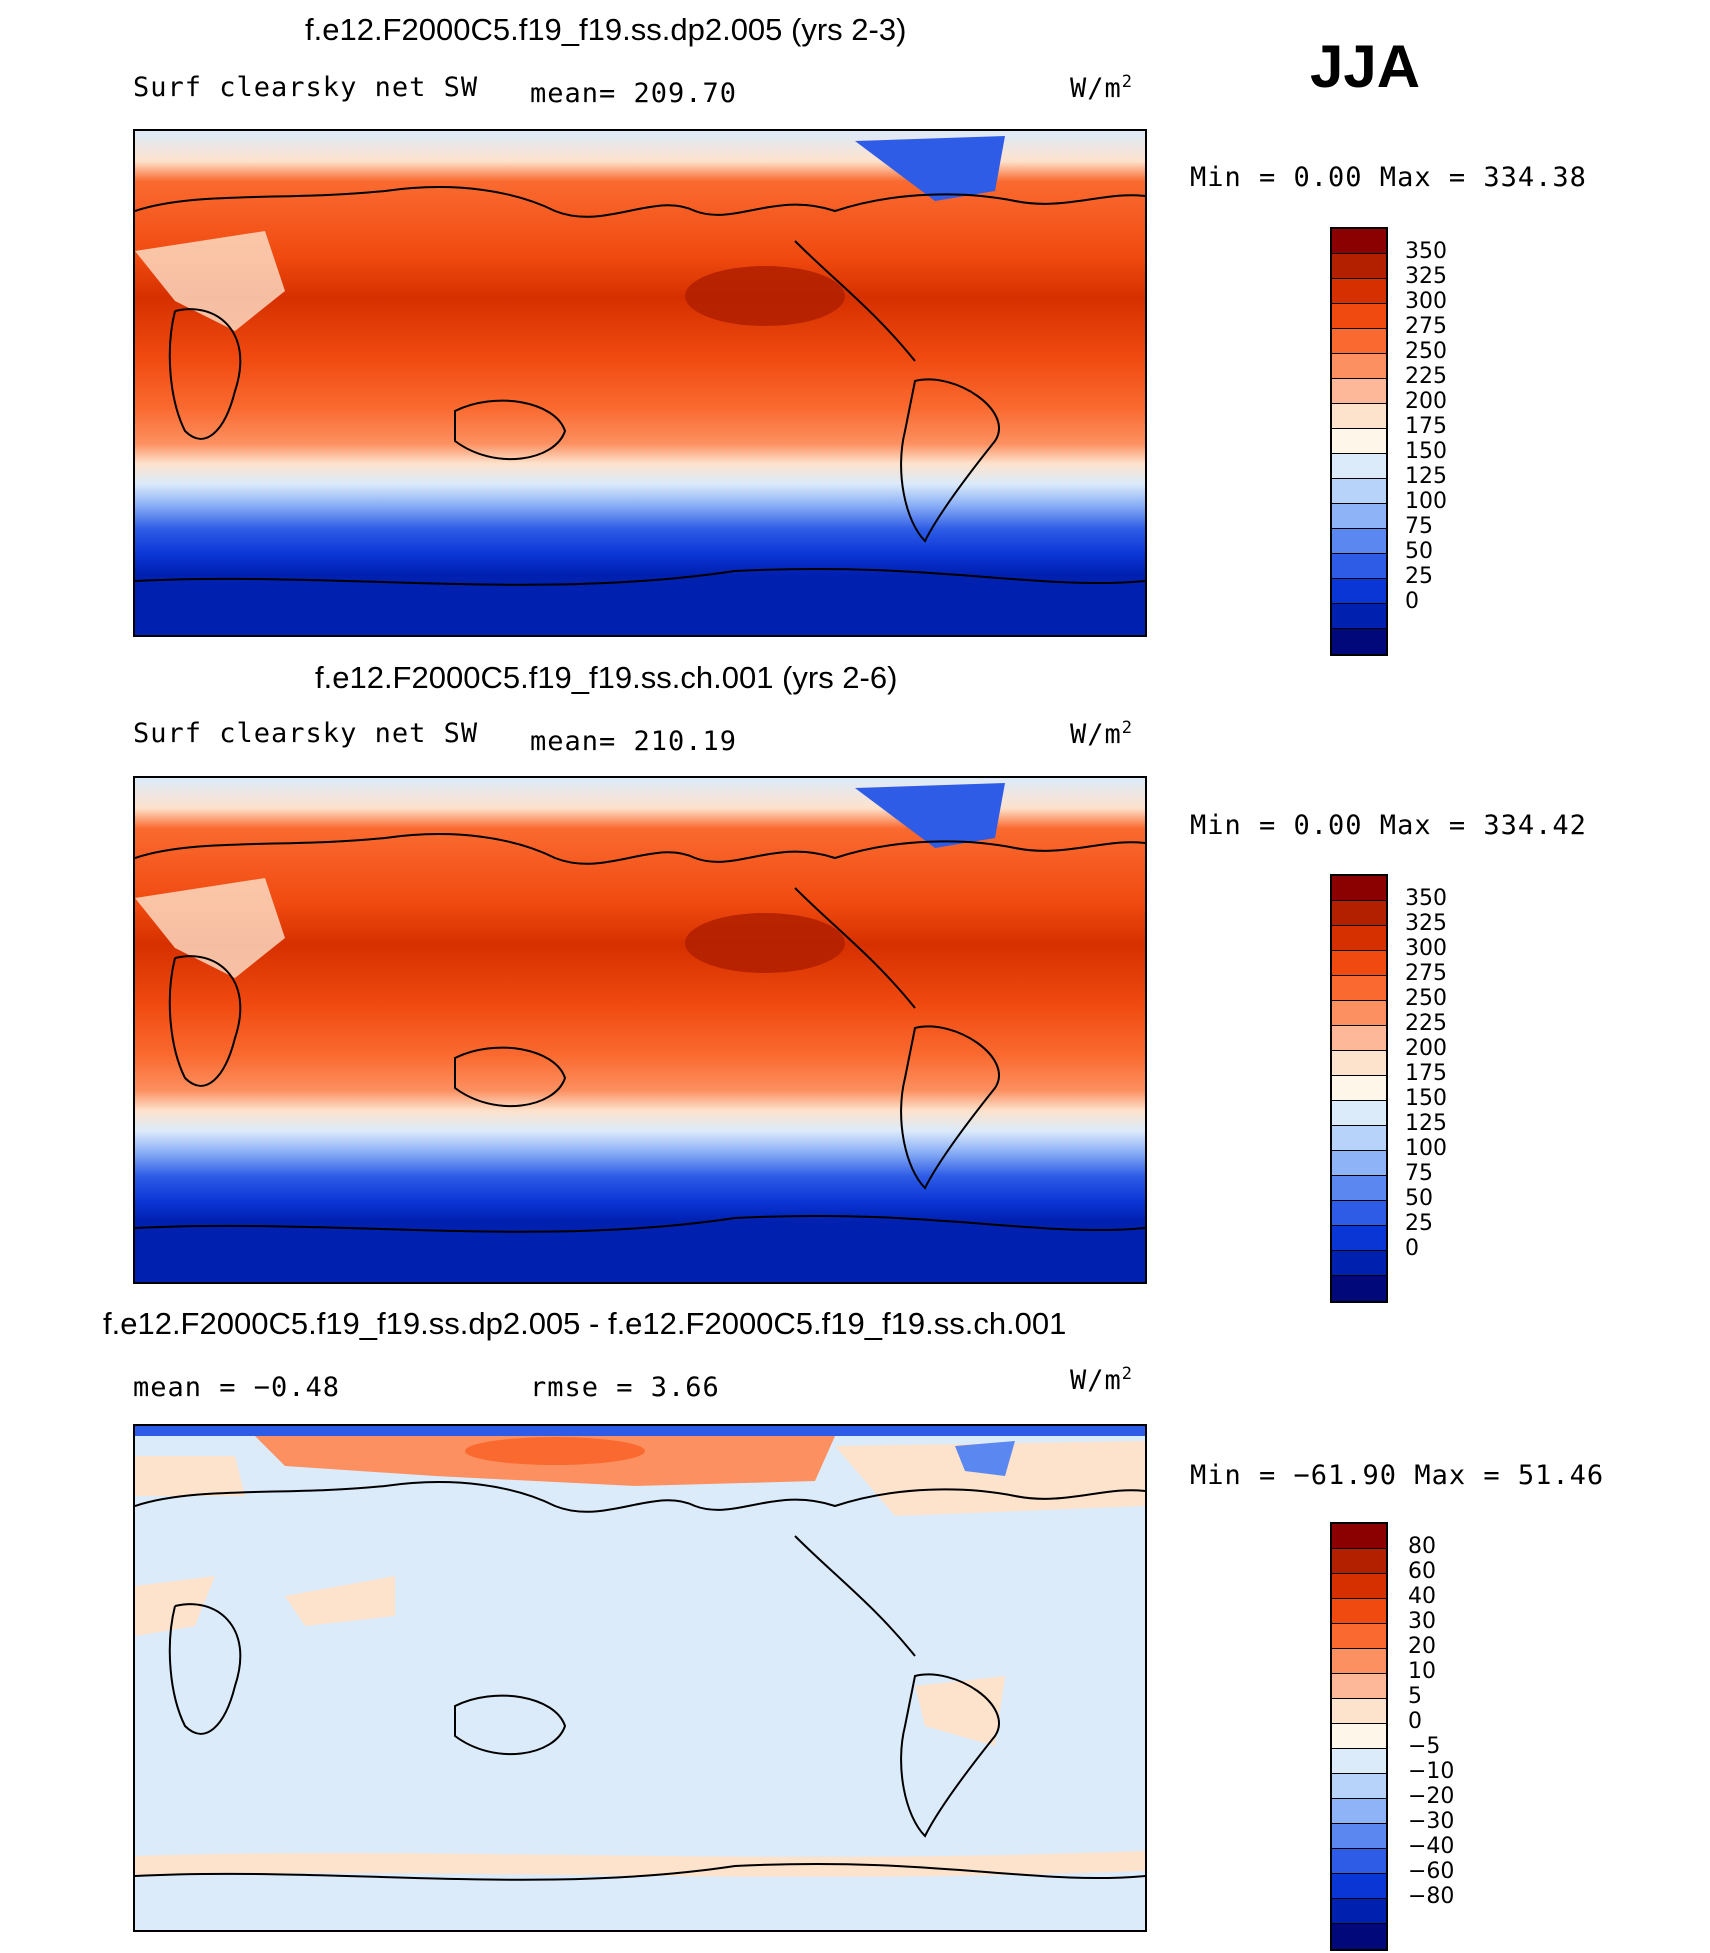  Describe the element at coordinates (1102, 734) in the screenshot. I see `panel2-unit: W/m2` at that location.